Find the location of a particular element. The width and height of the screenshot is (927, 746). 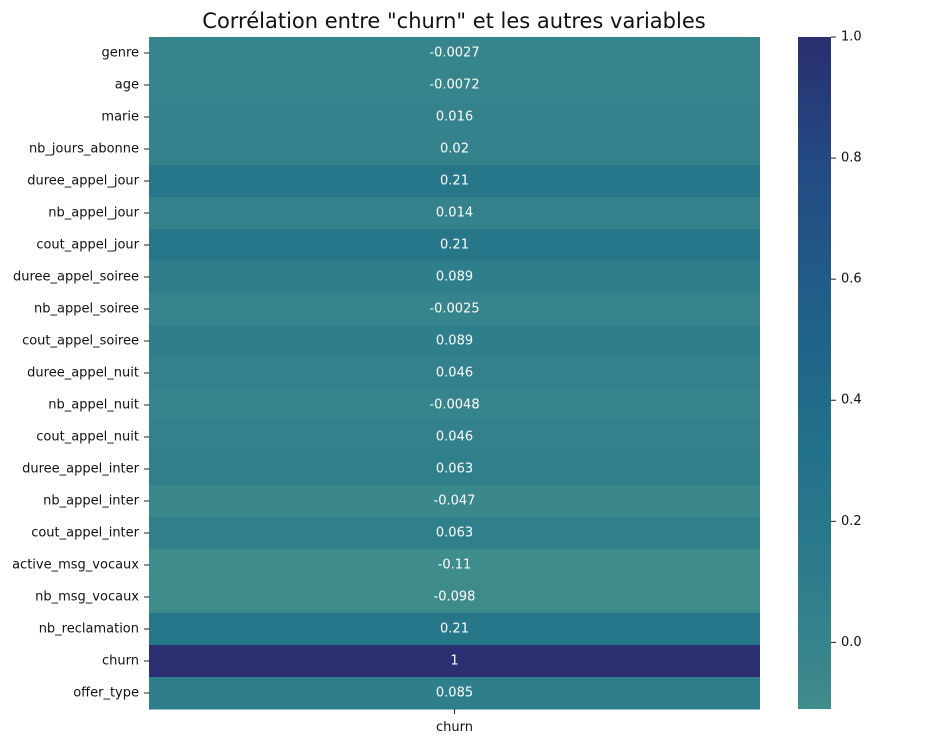

colorbar-tick-label: 0.2 is located at coordinates (851, 521).